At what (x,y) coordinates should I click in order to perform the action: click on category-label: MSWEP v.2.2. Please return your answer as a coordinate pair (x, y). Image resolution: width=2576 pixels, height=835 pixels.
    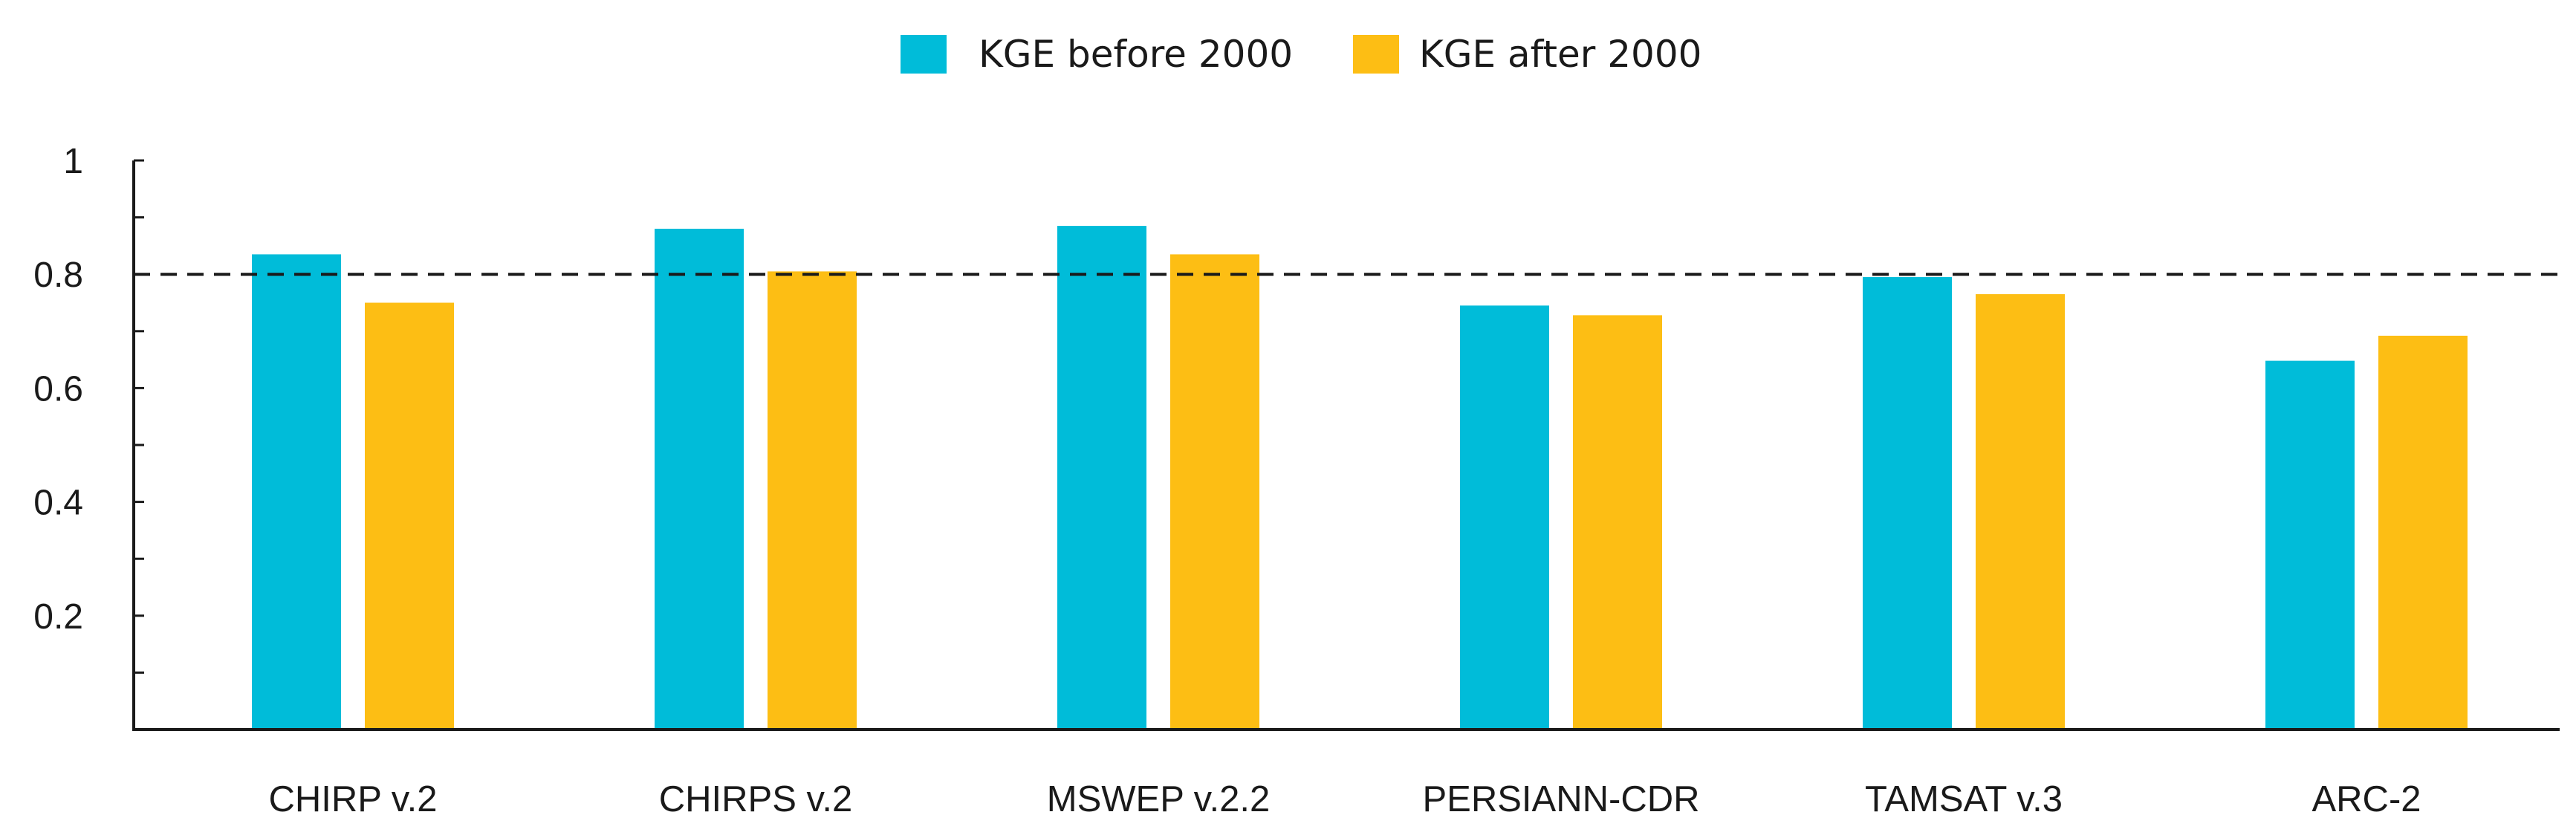
    Looking at the image, I should click on (1158, 799).